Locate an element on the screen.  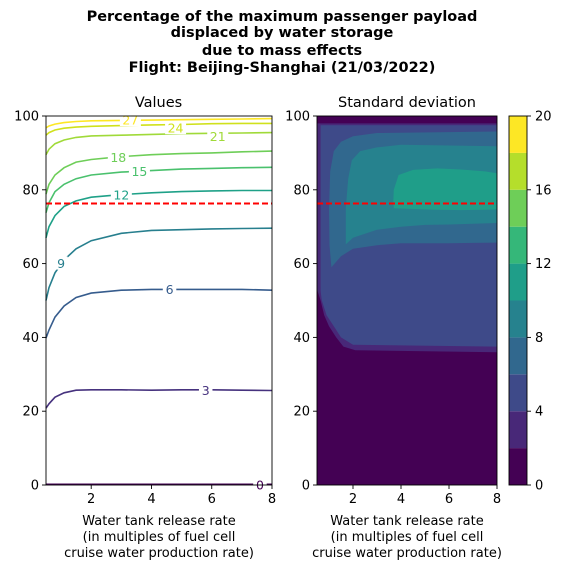
colorbar-tick-label: 12 is located at coordinates (543, 264).